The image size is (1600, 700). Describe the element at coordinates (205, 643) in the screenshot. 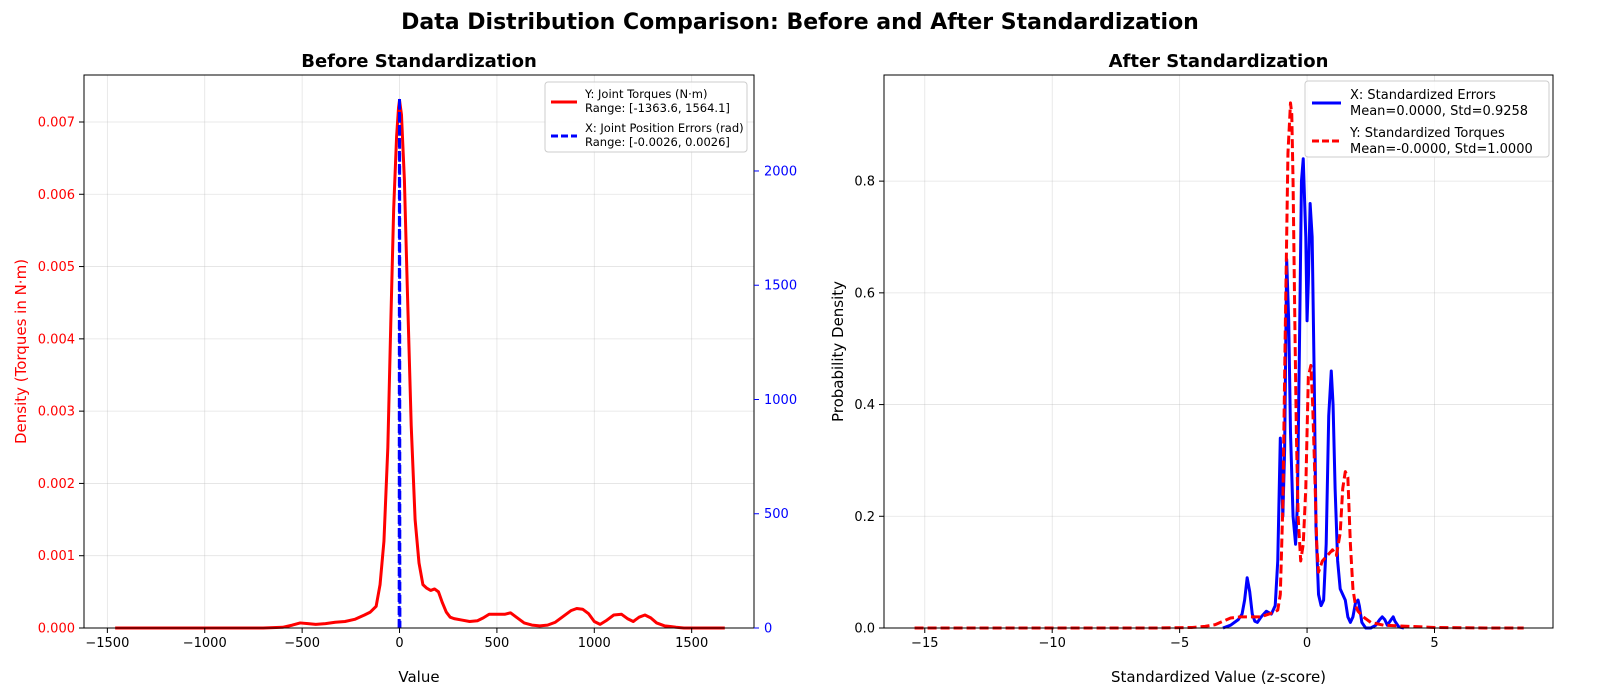

I see `x-tick-label: −1000` at that location.